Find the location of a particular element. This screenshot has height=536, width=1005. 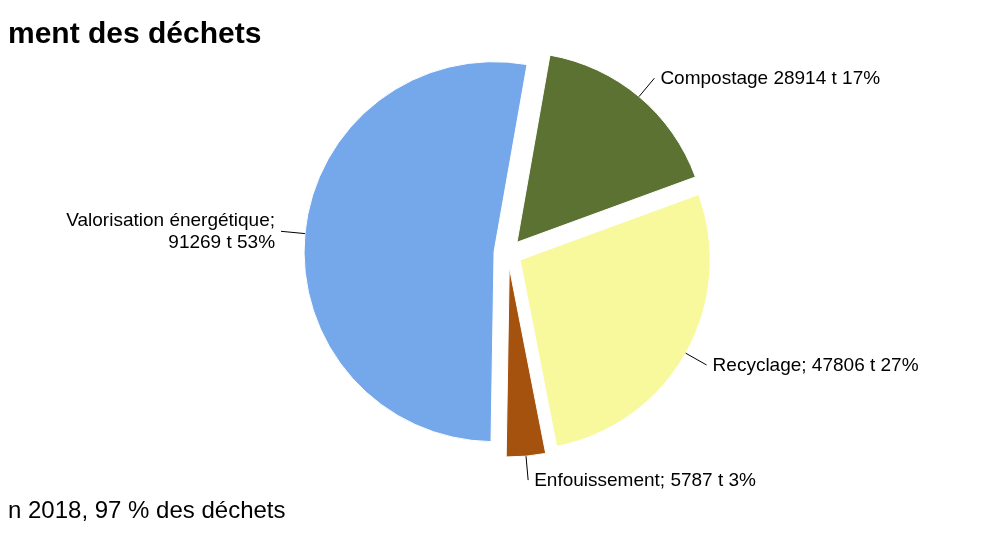

slice-label: Valorisation énergétique; 91269 t 53% is located at coordinates (171, 231).